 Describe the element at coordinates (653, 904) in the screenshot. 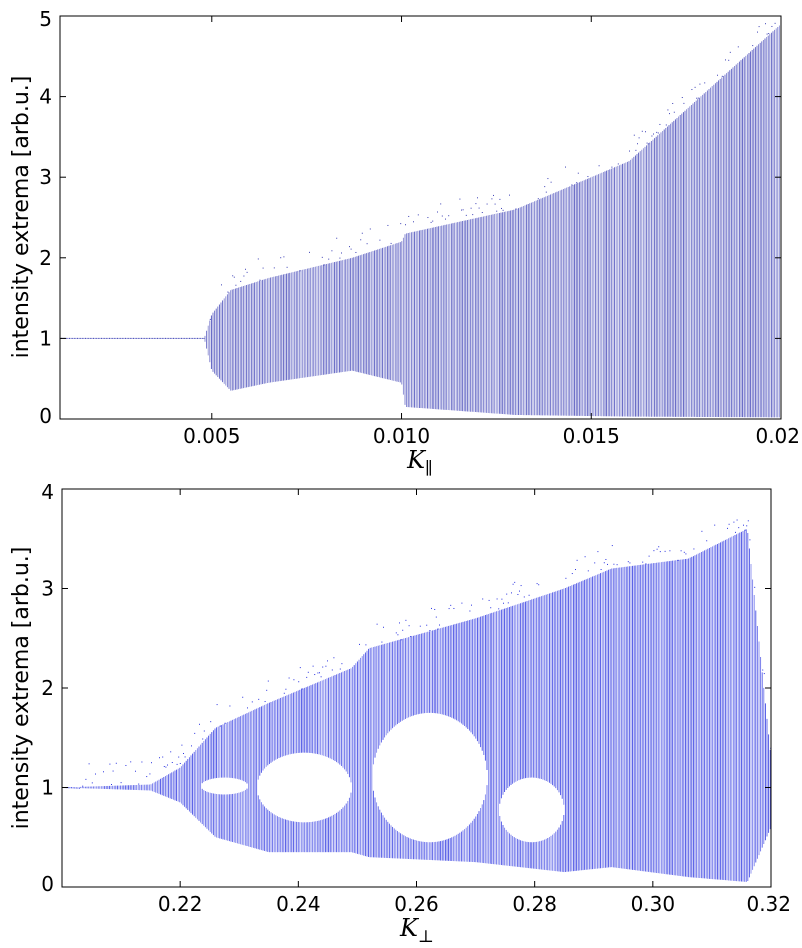

I see `bottom-x-tick-label: 0.30` at that location.